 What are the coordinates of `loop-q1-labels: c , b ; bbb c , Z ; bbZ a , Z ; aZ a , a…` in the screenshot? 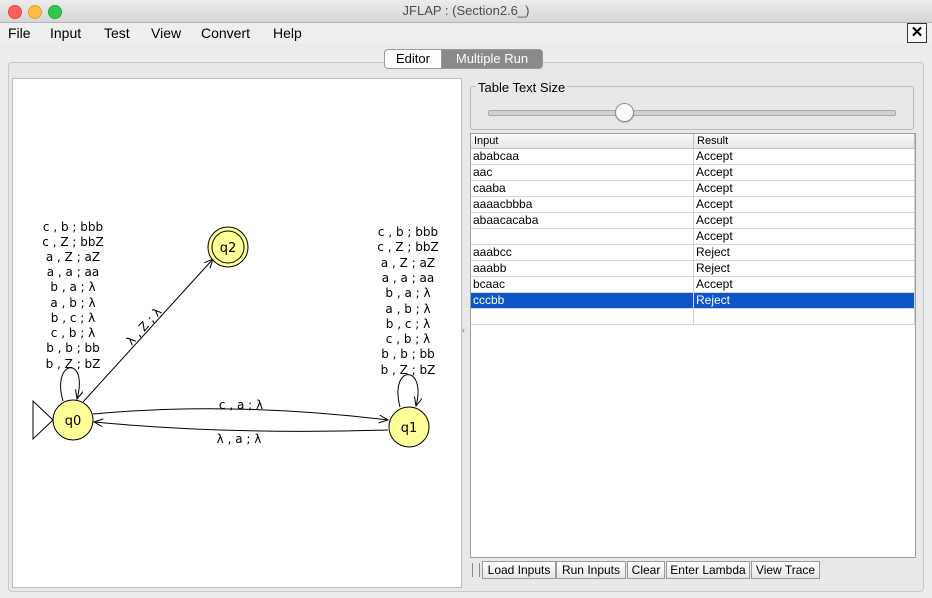 It's located at (407, 301).